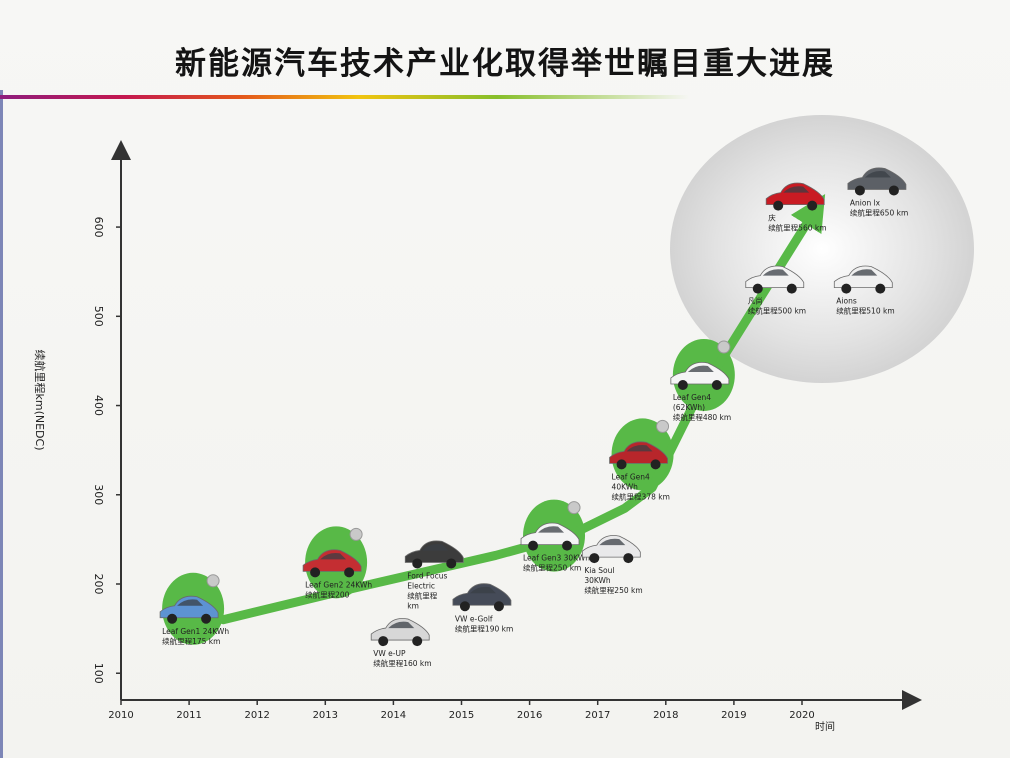 Image resolution: width=1010 pixels, height=758 pixels. Describe the element at coordinates (682, 384) in the screenshot. I see `car-leaf-gen4-62-wheel-front` at that location.